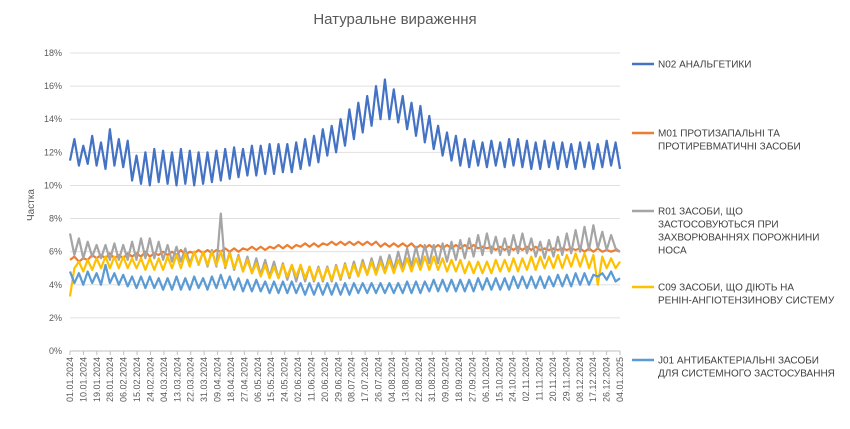 Image resolution: width=850 pixels, height=429 pixels. Describe the element at coordinates (526, 379) in the screenshot. I see `x-tick-label: 02.11.2024` at that location.